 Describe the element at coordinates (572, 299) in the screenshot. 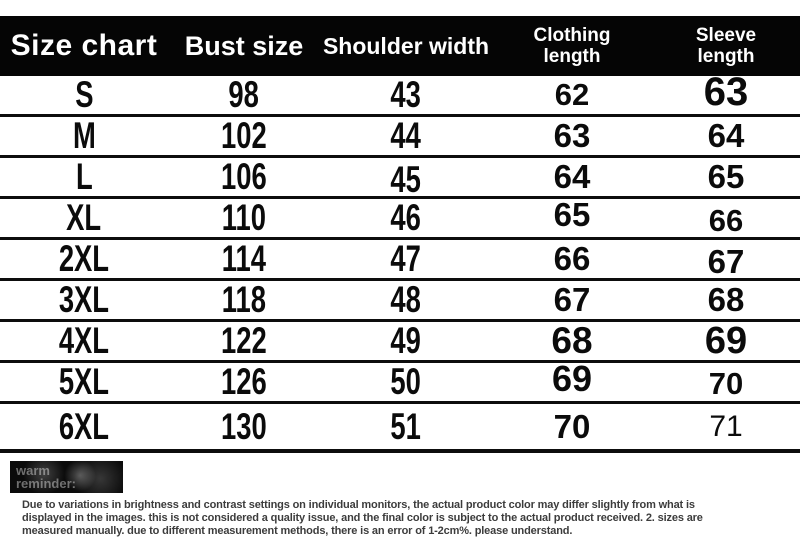

I see `clothing-value-cell: 67` at that location.